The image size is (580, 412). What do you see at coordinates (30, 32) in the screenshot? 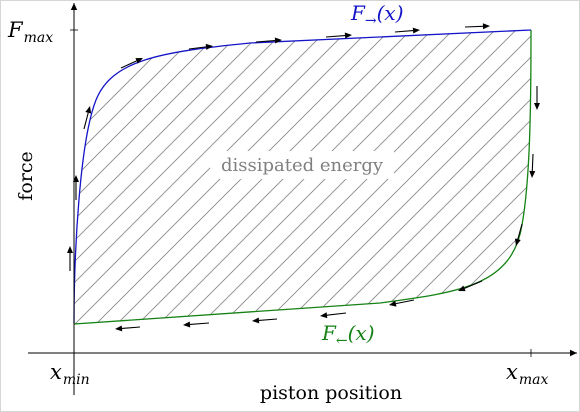
I see `f-max-label: Fmax` at bounding box center [30, 32].